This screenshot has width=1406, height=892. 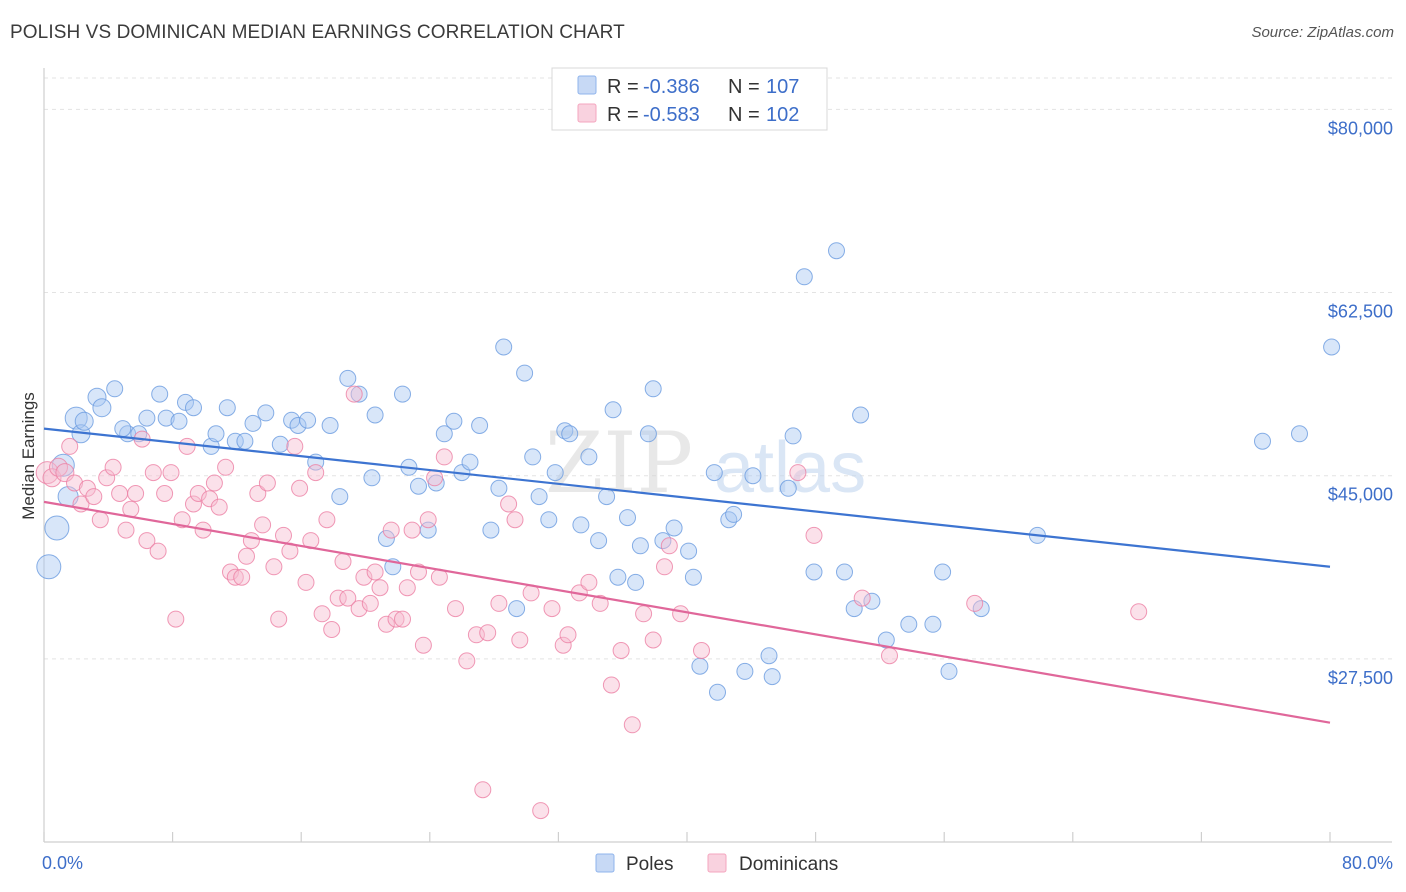 What do you see at coordinates (1360, 402) in the screenshot?
I see `y-tick-labels: $80,000 $62,500 $45,000 $27,500` at bounding box center [1360, 402].